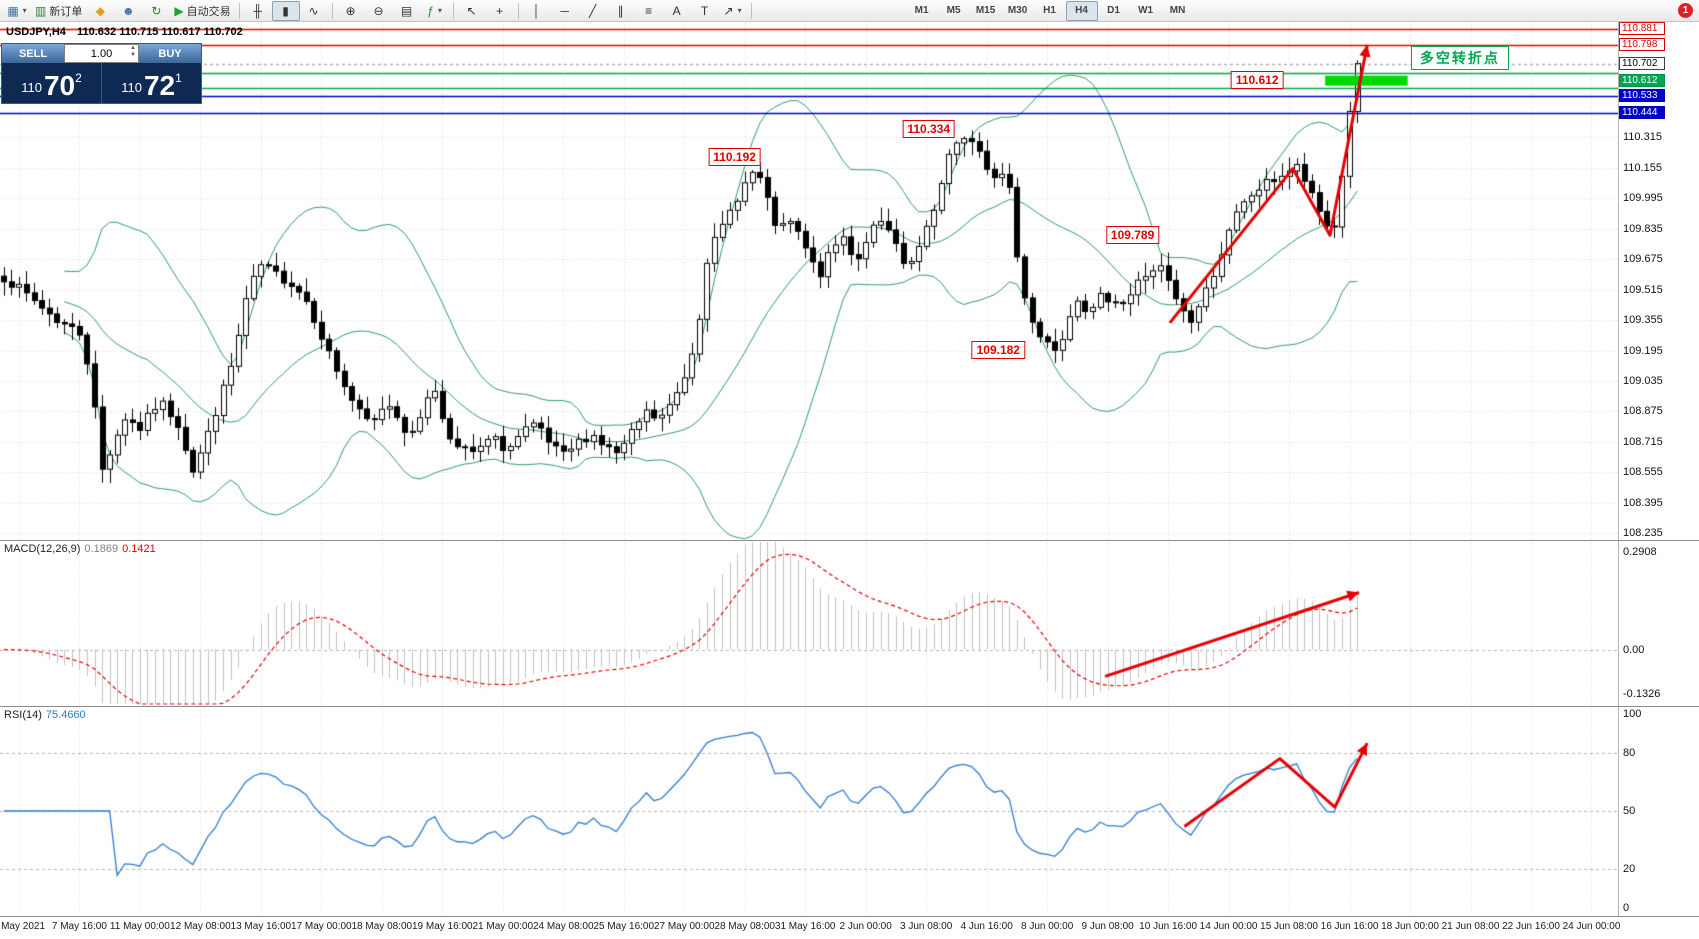 This screenshot has height=939, width=1699. Describe the element at coordinates (1228, 926) in the screenshot. I see `time-axis-label: 14 Jun 00:00` at that location.